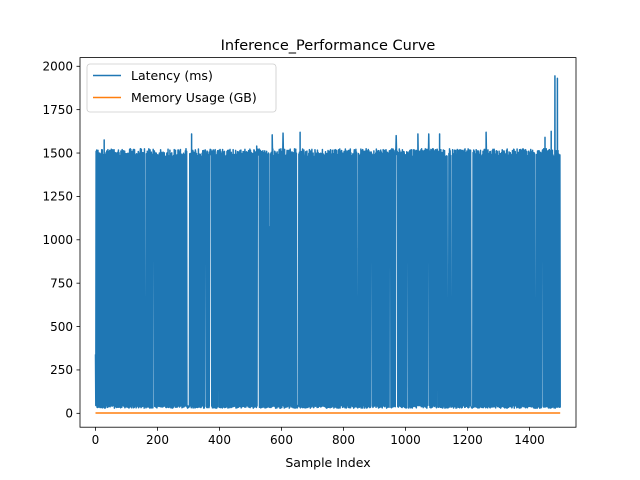 The height and width of the screenshot is (480, 640). I want to click on x-tick-label-200: 200, so click(157, 440).